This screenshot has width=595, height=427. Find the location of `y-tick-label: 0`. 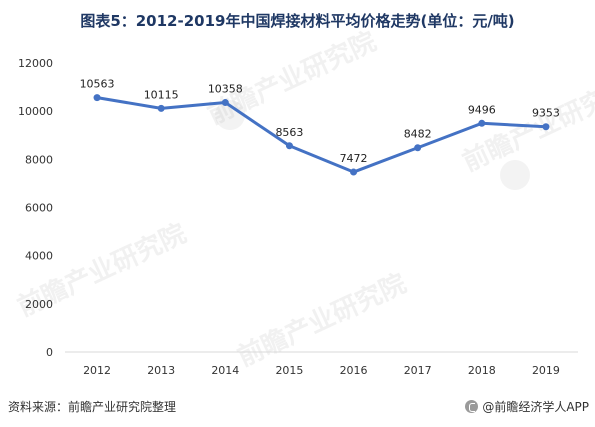

y-tick-label: 0 is located at coordinates (49, 352).